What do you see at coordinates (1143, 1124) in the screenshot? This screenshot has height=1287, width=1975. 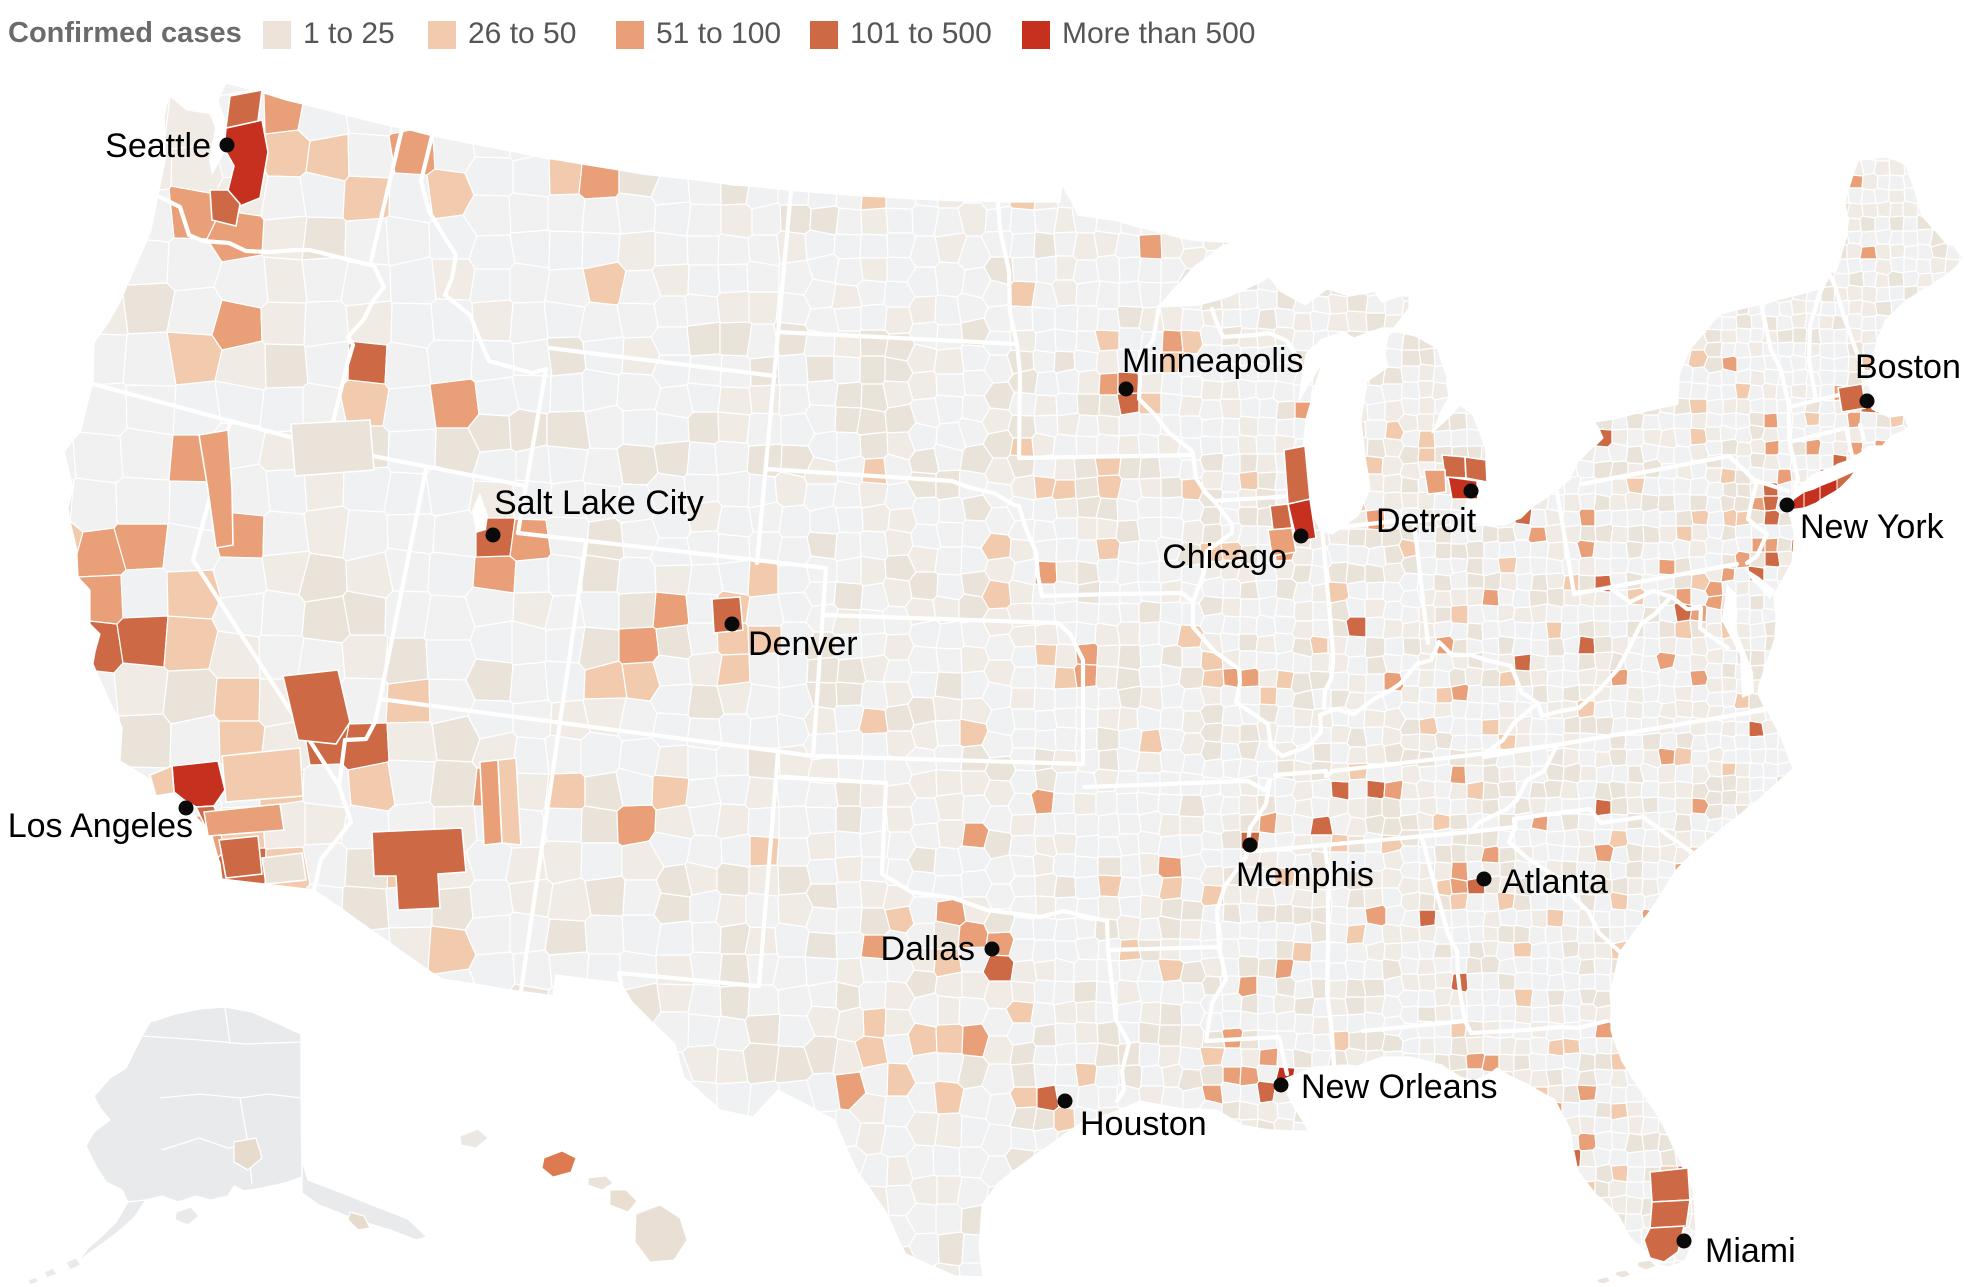 I see `svg-text: Houston` at bounding box center [1143, 1124].